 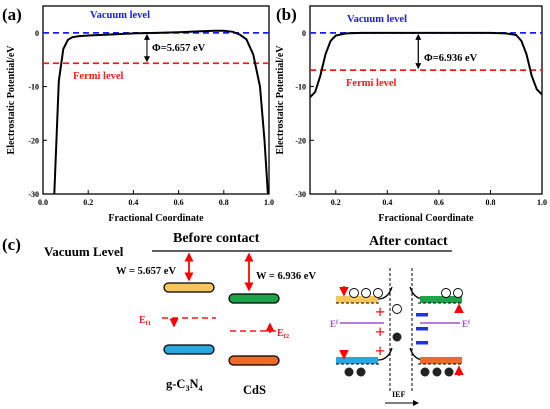 What do you see at coordinates (146, 271) in the screenshot?
I see `w1-label: W = 5.657 eV` at bounding box center [146, 271].